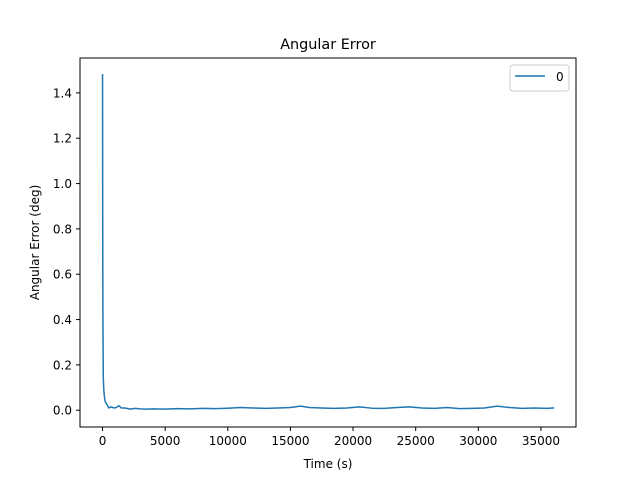 This screenshot has height=484, width=640. I want to click on x-tick-label: 25000, so click(416, 441).